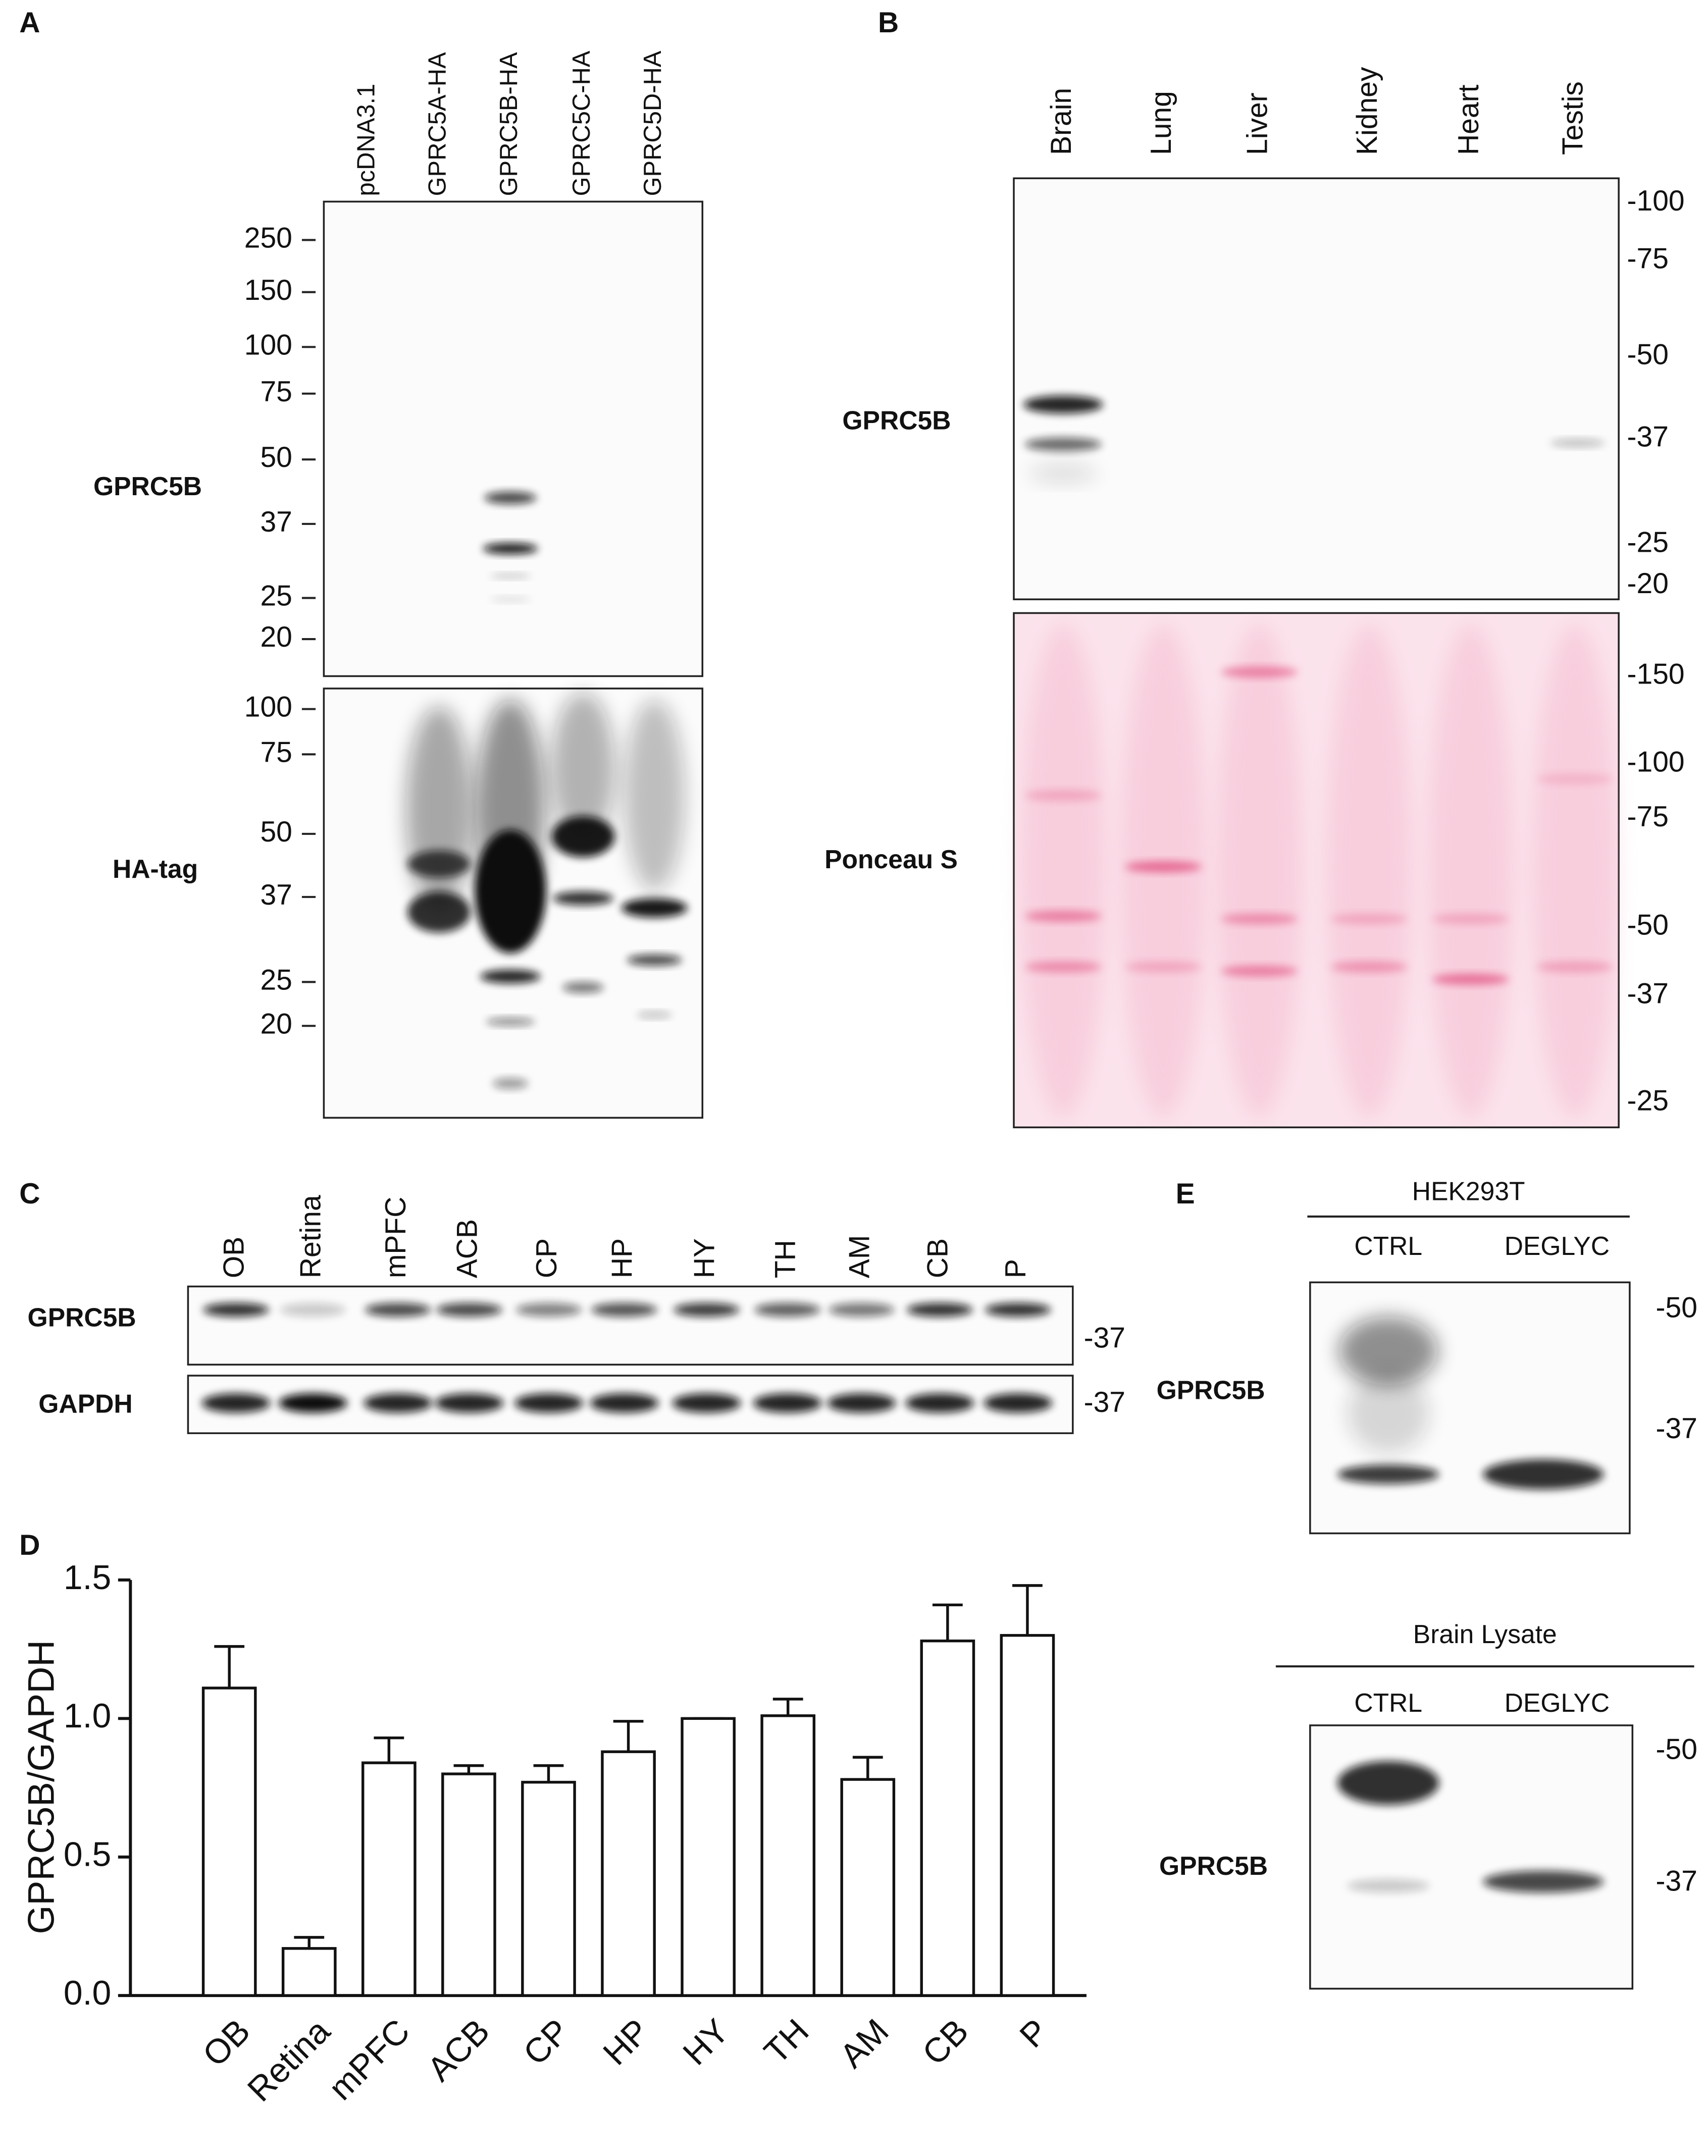 The image size is (1708, 2156). What do you see at coordinates (268, 290) in the screenshot?
I see `marker-label: 150` at bounding box center [268, 290].